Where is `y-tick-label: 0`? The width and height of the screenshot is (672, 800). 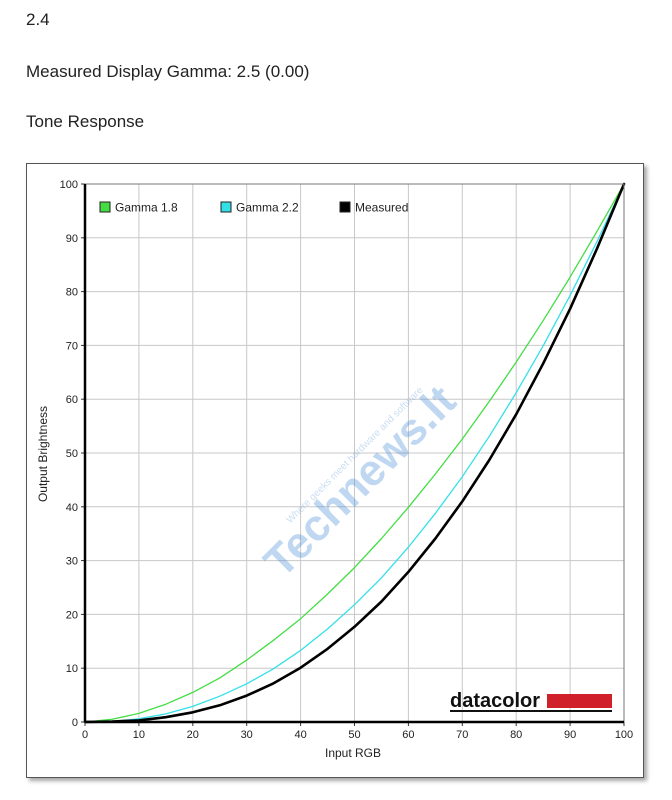 y-tick-label: 0 is located at coordinates (75, 723).